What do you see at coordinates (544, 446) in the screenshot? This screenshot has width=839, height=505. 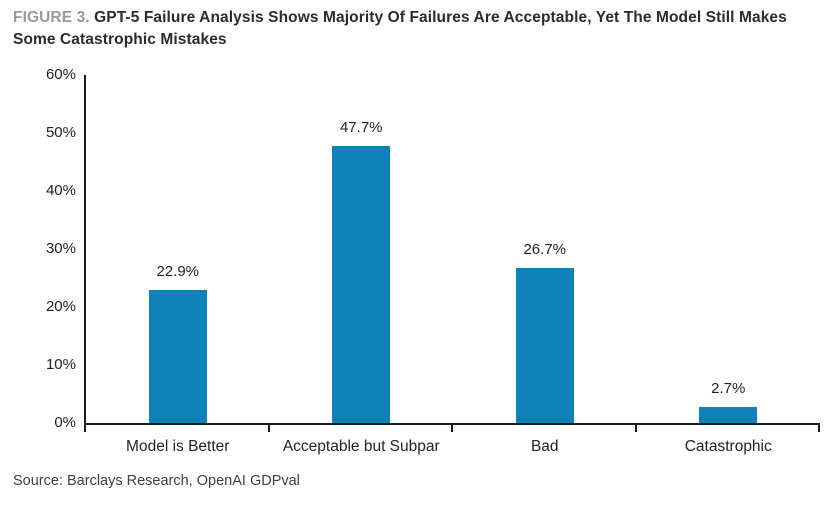 I see `x-category-label: Bad` at bounding box center [544, 446].